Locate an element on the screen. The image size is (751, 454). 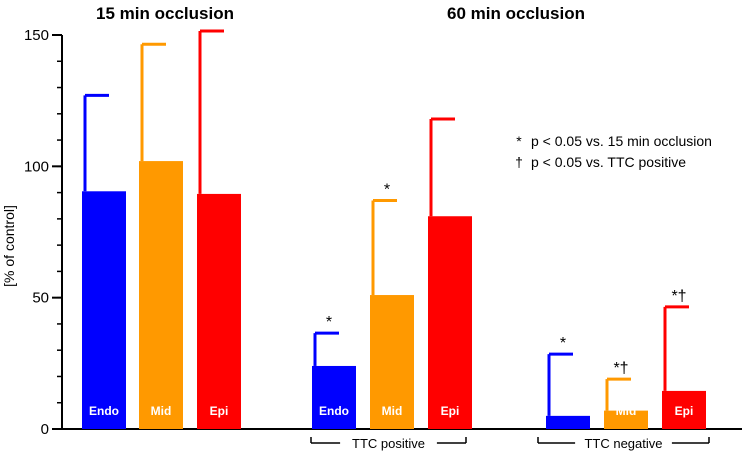
legend-text: p < 0.05 vs. 15 min occlusion is located at coordinates (621, 141).